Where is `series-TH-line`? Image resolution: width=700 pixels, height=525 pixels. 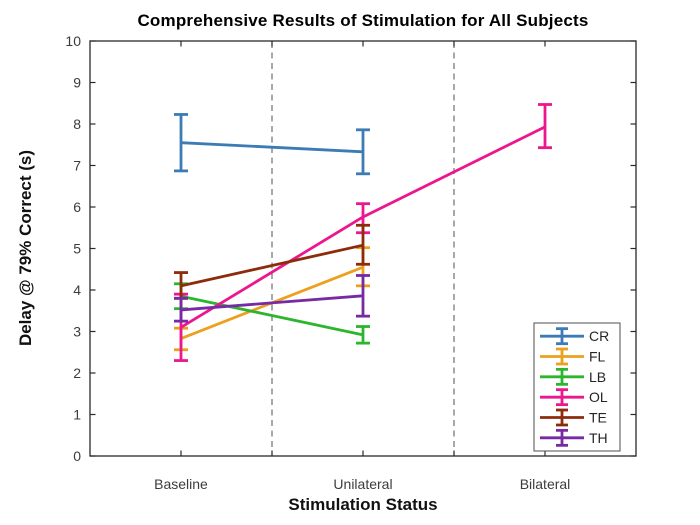
series-TH-line is located at coordinates (272, 303).